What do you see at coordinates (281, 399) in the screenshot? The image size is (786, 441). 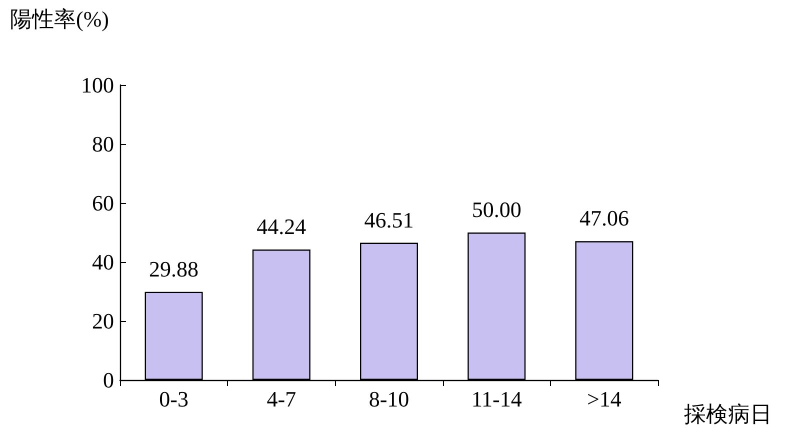 I see `x-tick-label: 4-7` at bounding box center [281, 399].